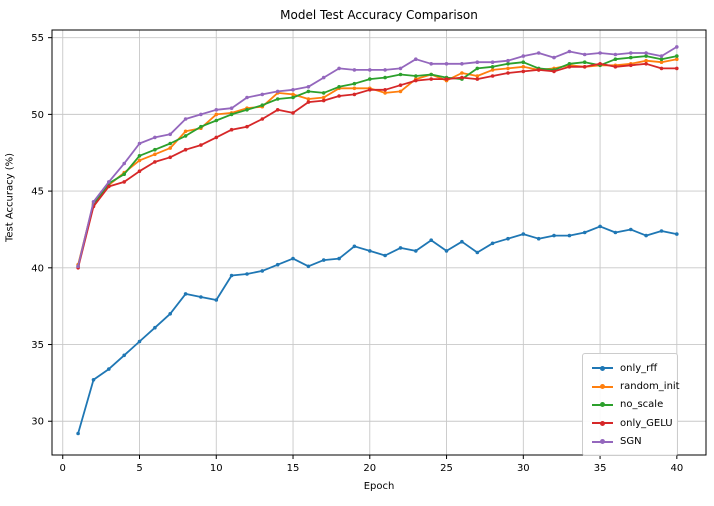  What do you see at coordinates (400, 85) in the screenshot?
I see `series-marker-only_GELU-x22` at bounding box center [400, 85].